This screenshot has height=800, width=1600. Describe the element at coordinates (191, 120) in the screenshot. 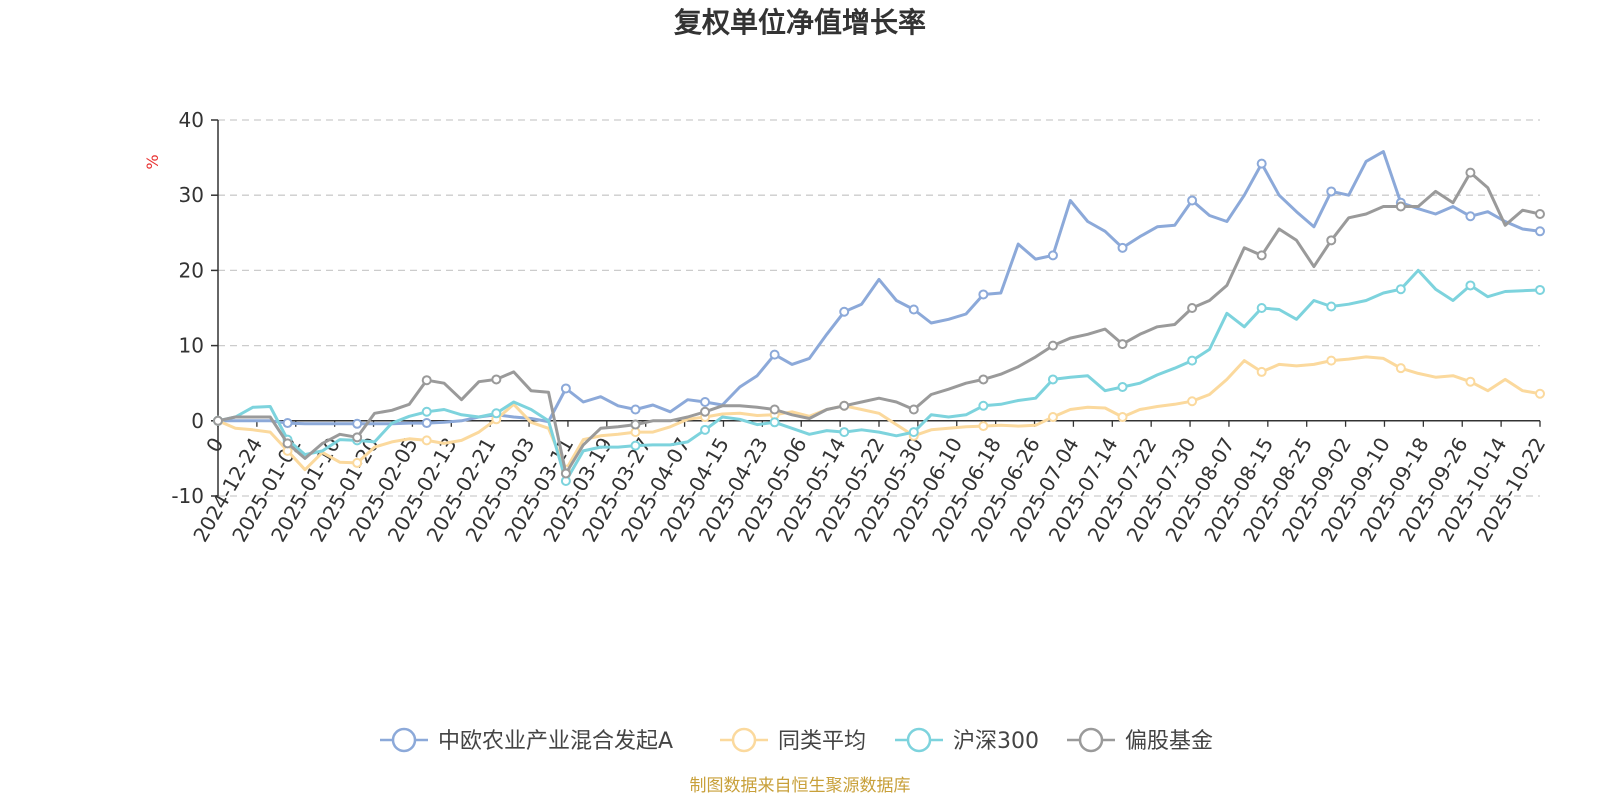

I see `y-tick-label: 40` at that location.